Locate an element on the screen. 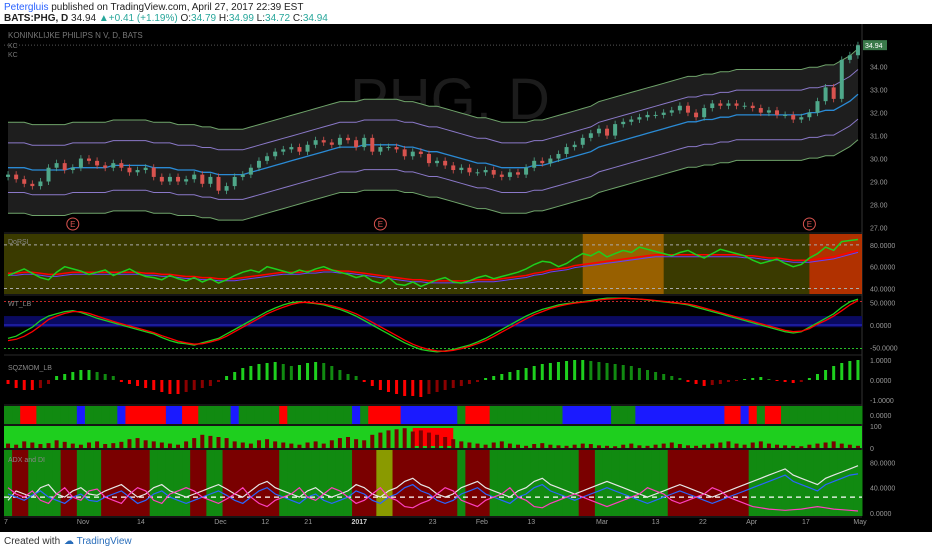 Image resolution: width=932 pixels, height=550 pixels. author-link: Petergluis is located at coordinates (26, 7).